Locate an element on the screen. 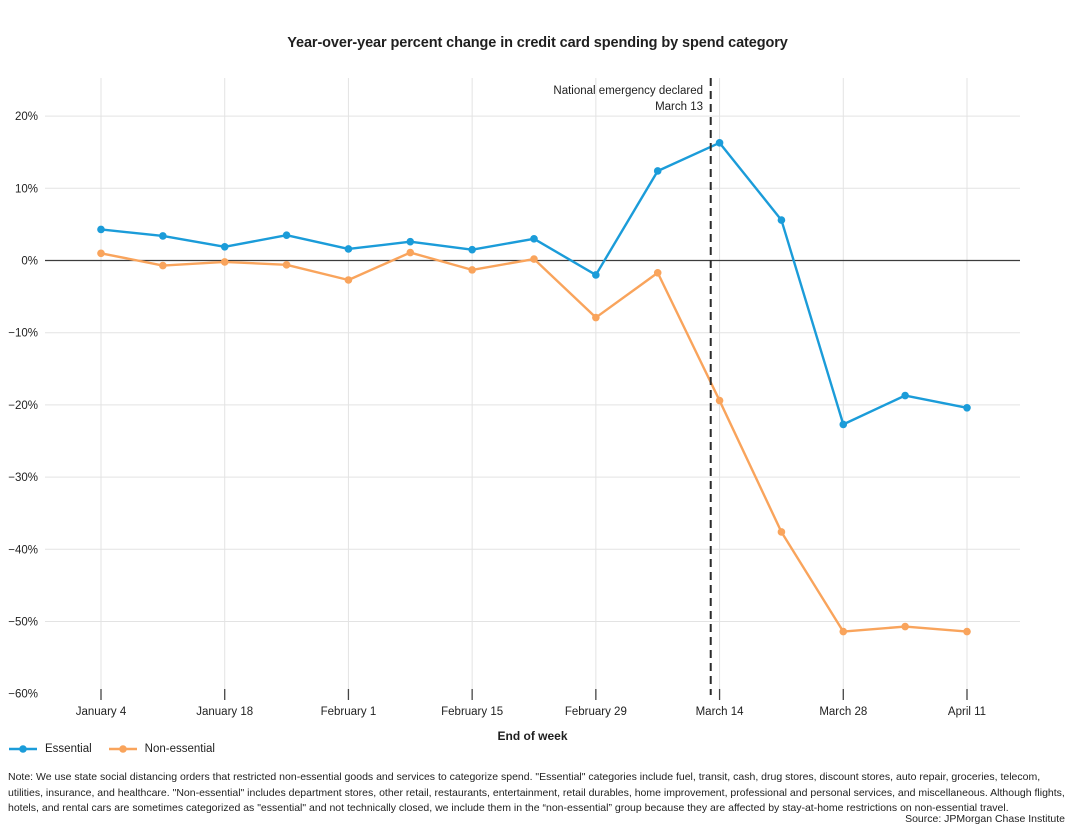 The width and height of the screenshot is (1075, 833). annotation-line1: National emergency declared is located at coordinates (628, 91).